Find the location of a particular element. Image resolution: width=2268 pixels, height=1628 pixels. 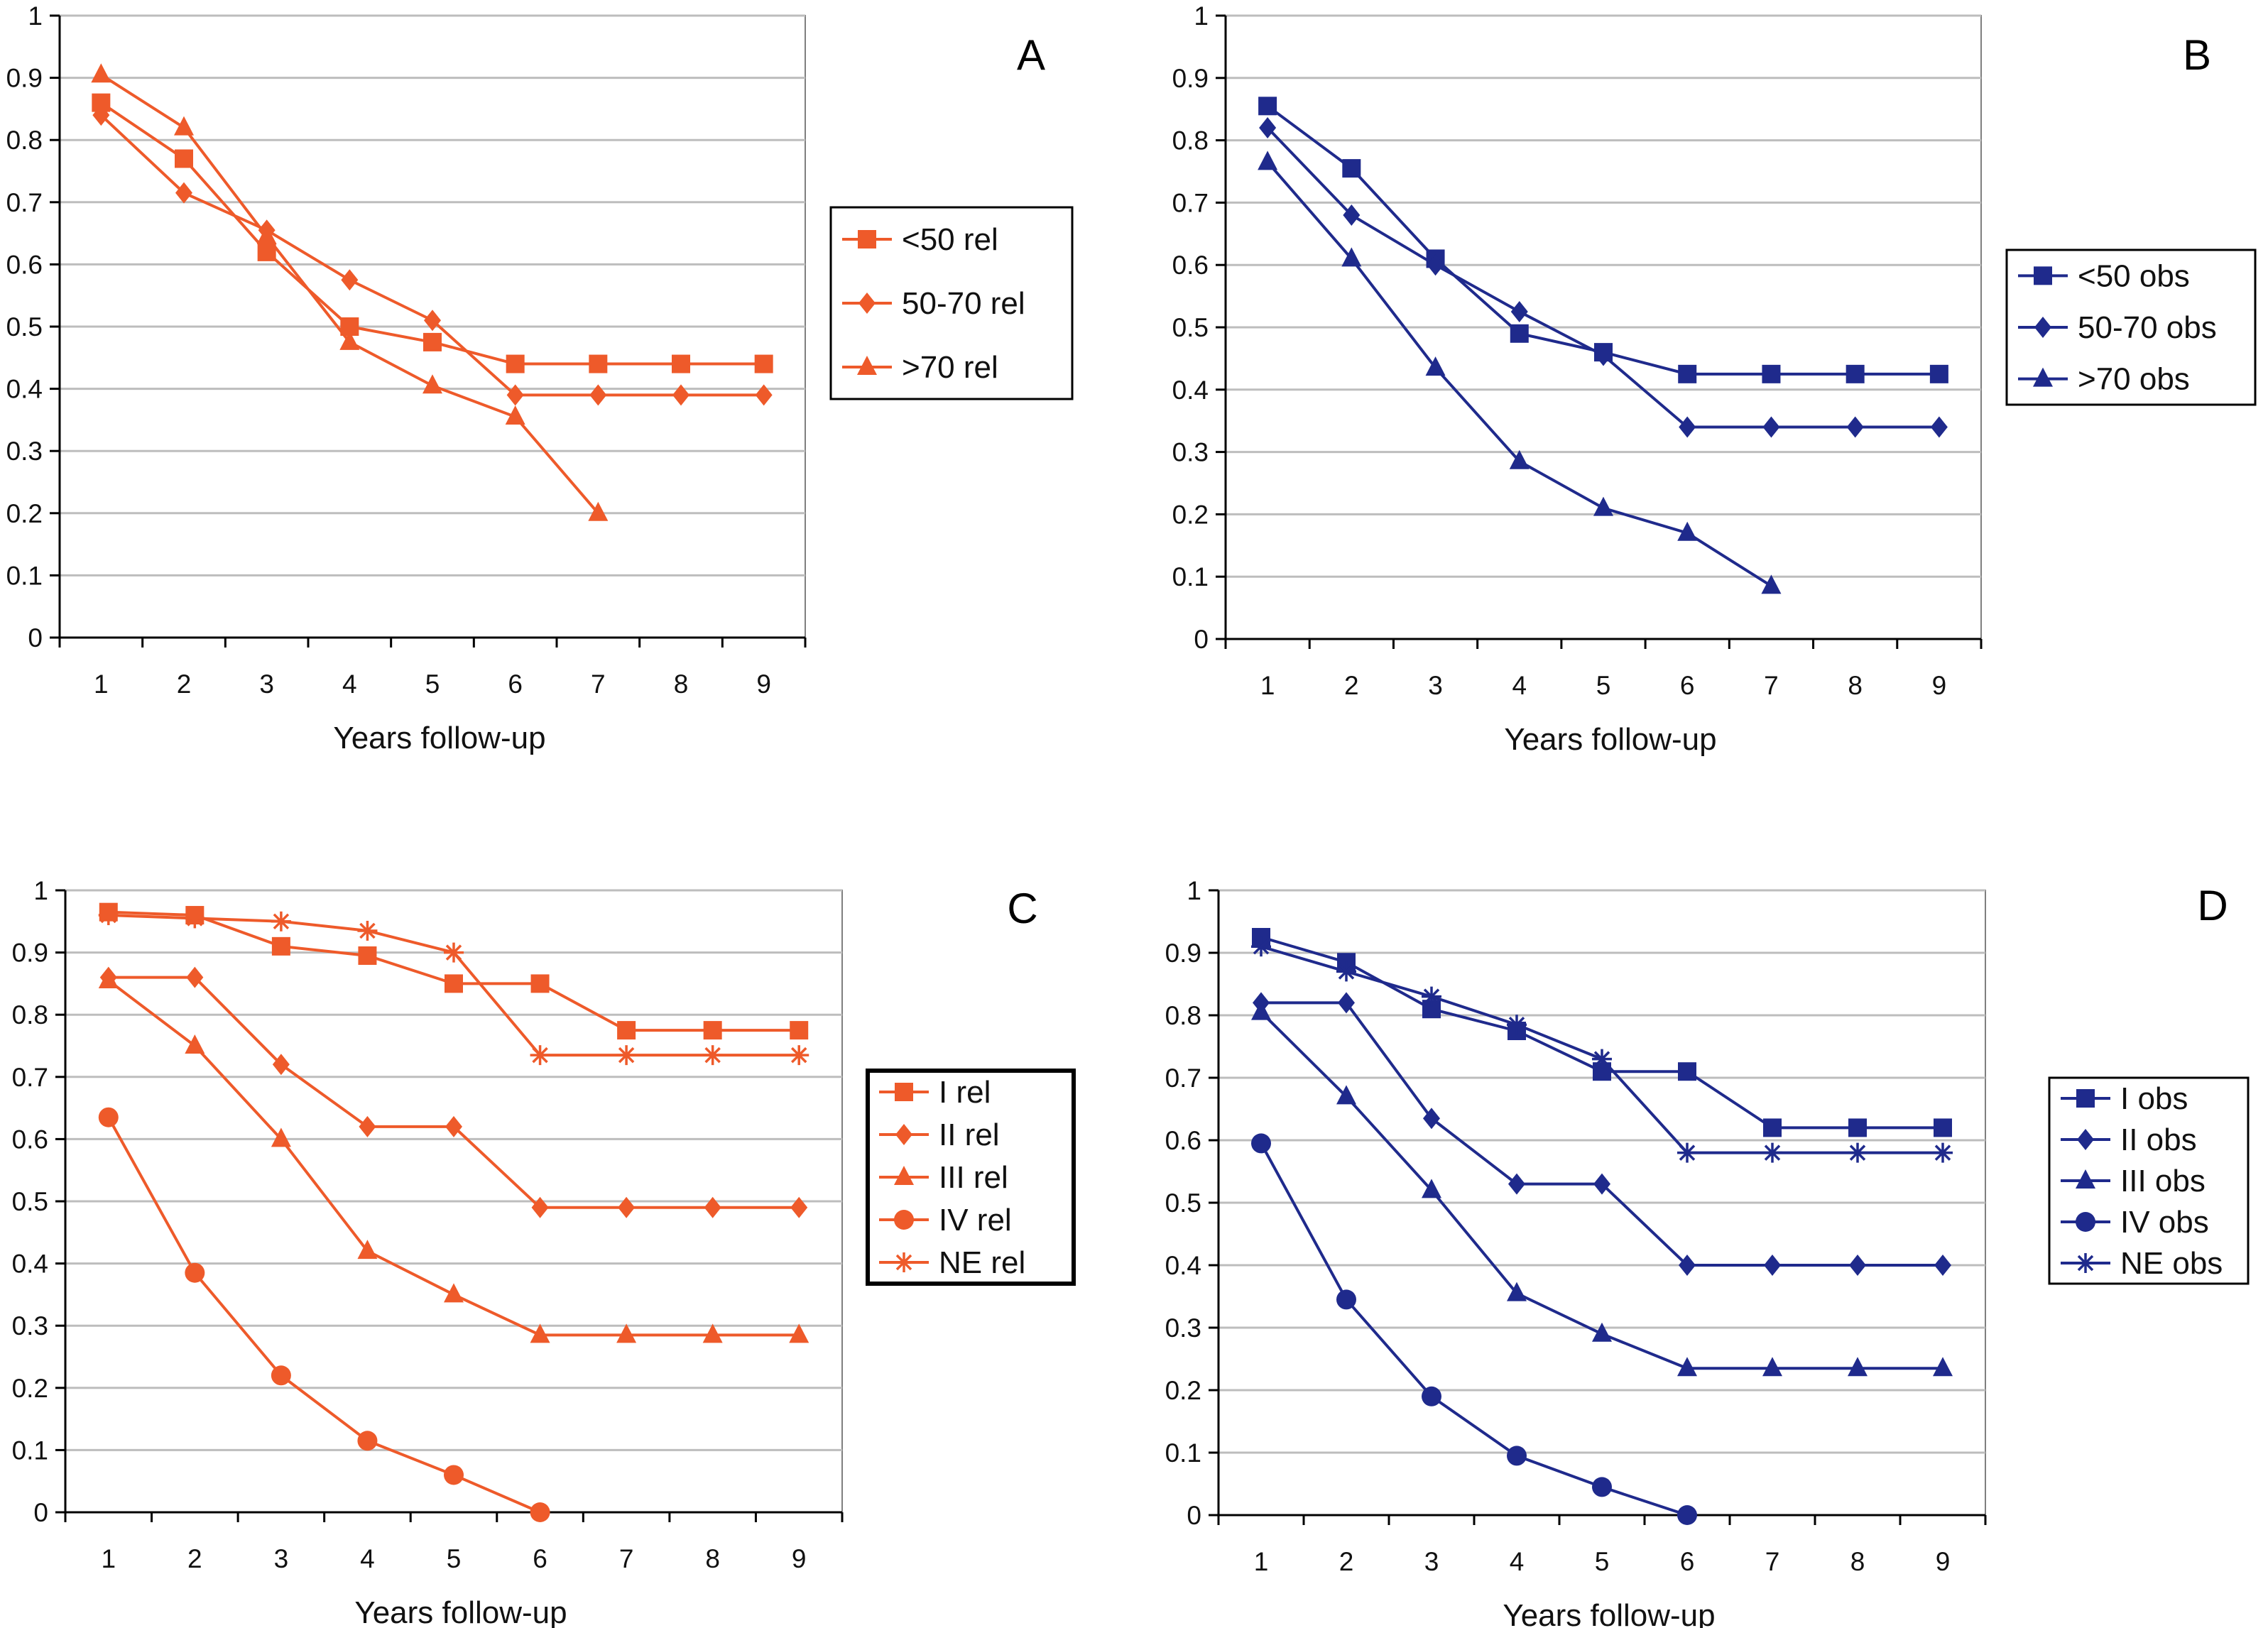

y-tick-label: 1 is located at coordinates (40, 890).